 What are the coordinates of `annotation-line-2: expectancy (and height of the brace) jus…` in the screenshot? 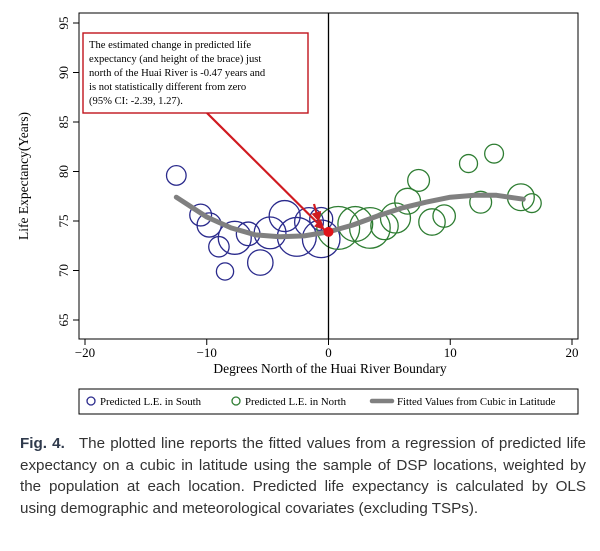 It's located at (175, 59).